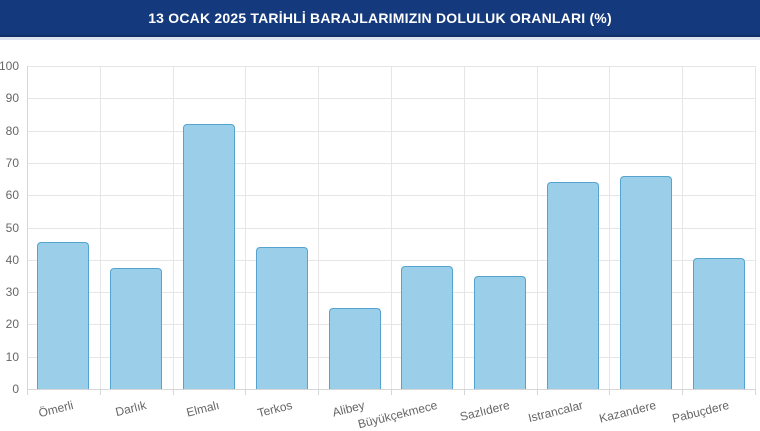  What do you see at coordinates (485, 411) in the screenshot?
I see `x-axis-label: Sazlıdere` at bounding box center [485, 411].